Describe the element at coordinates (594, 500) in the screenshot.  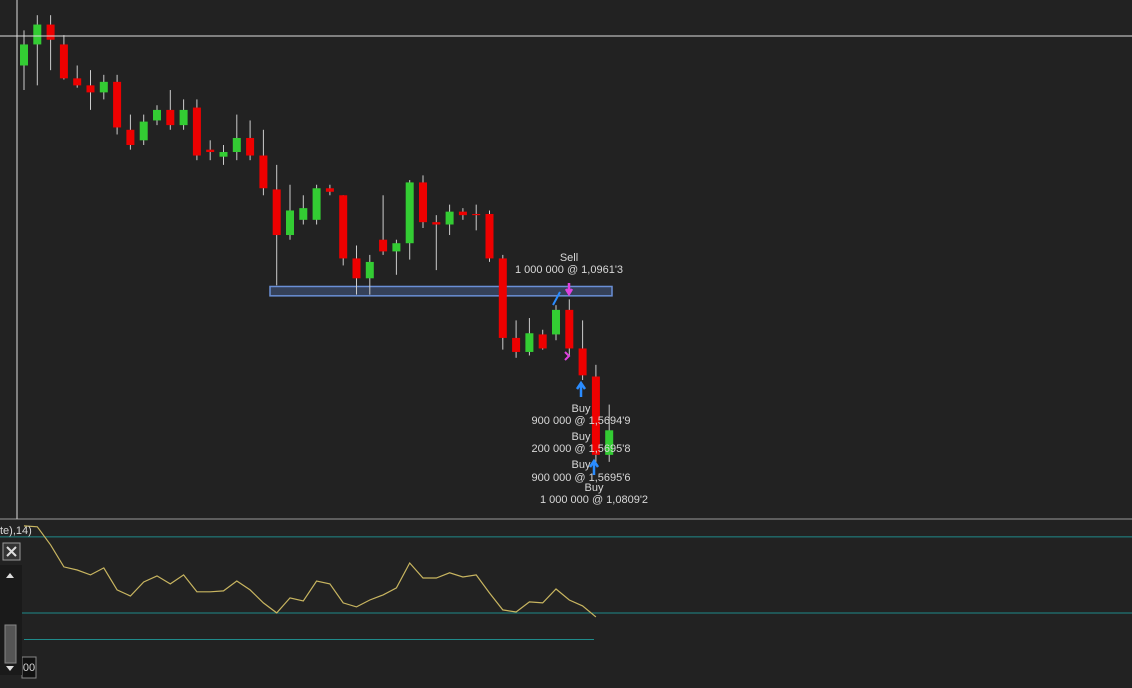
I see `trade-detail: 1 000 000 @ 1,0809'2` at that location.